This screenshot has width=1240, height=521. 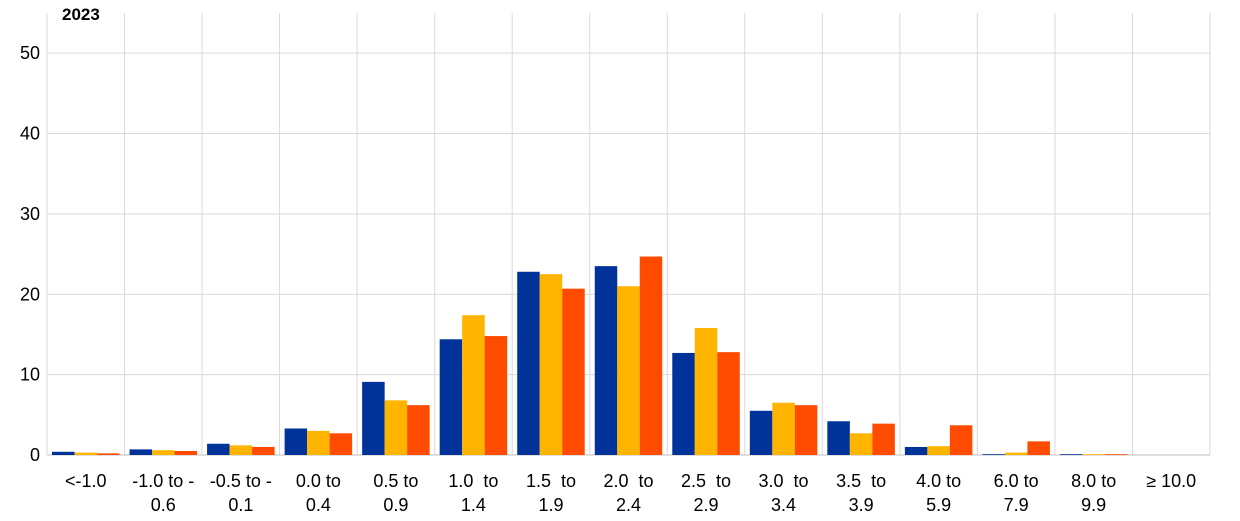 What do you see at coordinates (761, 432) in the screenshot?
I see `bar-s0-c9` at bounding box center [761, 432].